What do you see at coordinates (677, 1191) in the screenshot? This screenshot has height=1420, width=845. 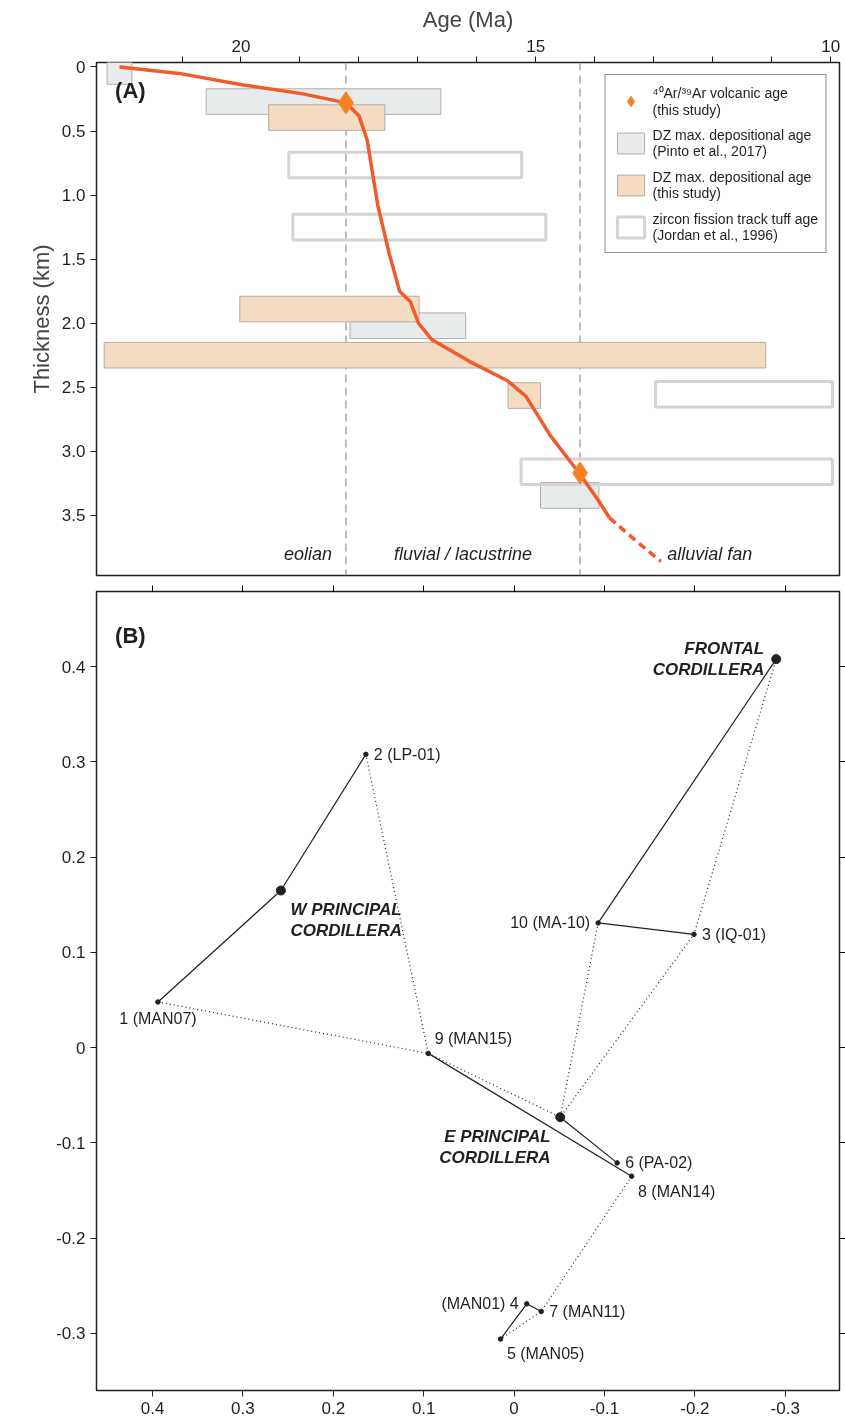 I see `annotation: 8 (MAN14)` at bounding box center [677, 1191].